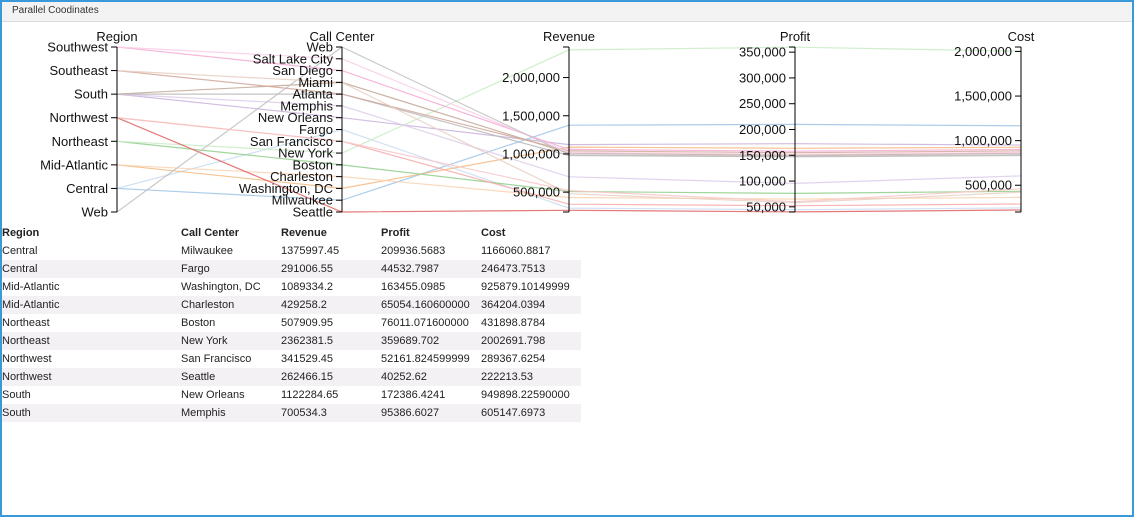  I want to click on tick-label: San Francisco, so click(291, 141).